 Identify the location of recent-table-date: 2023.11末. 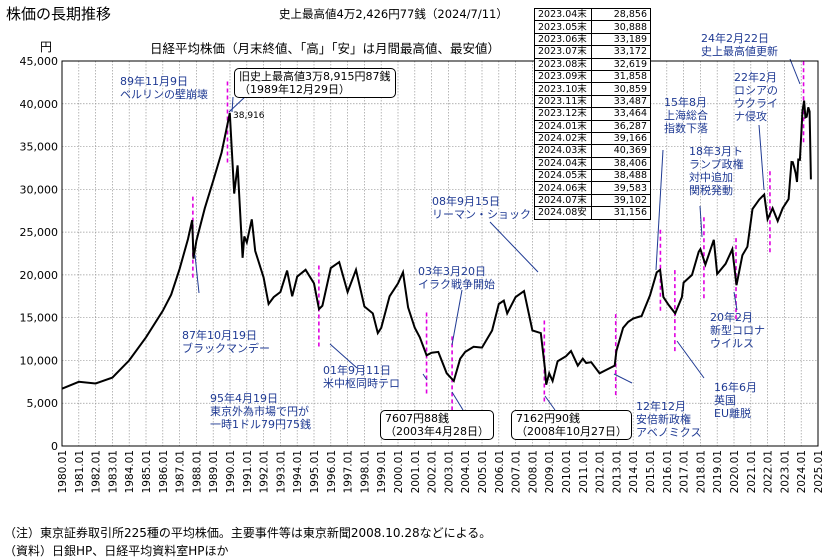
(563, 101).